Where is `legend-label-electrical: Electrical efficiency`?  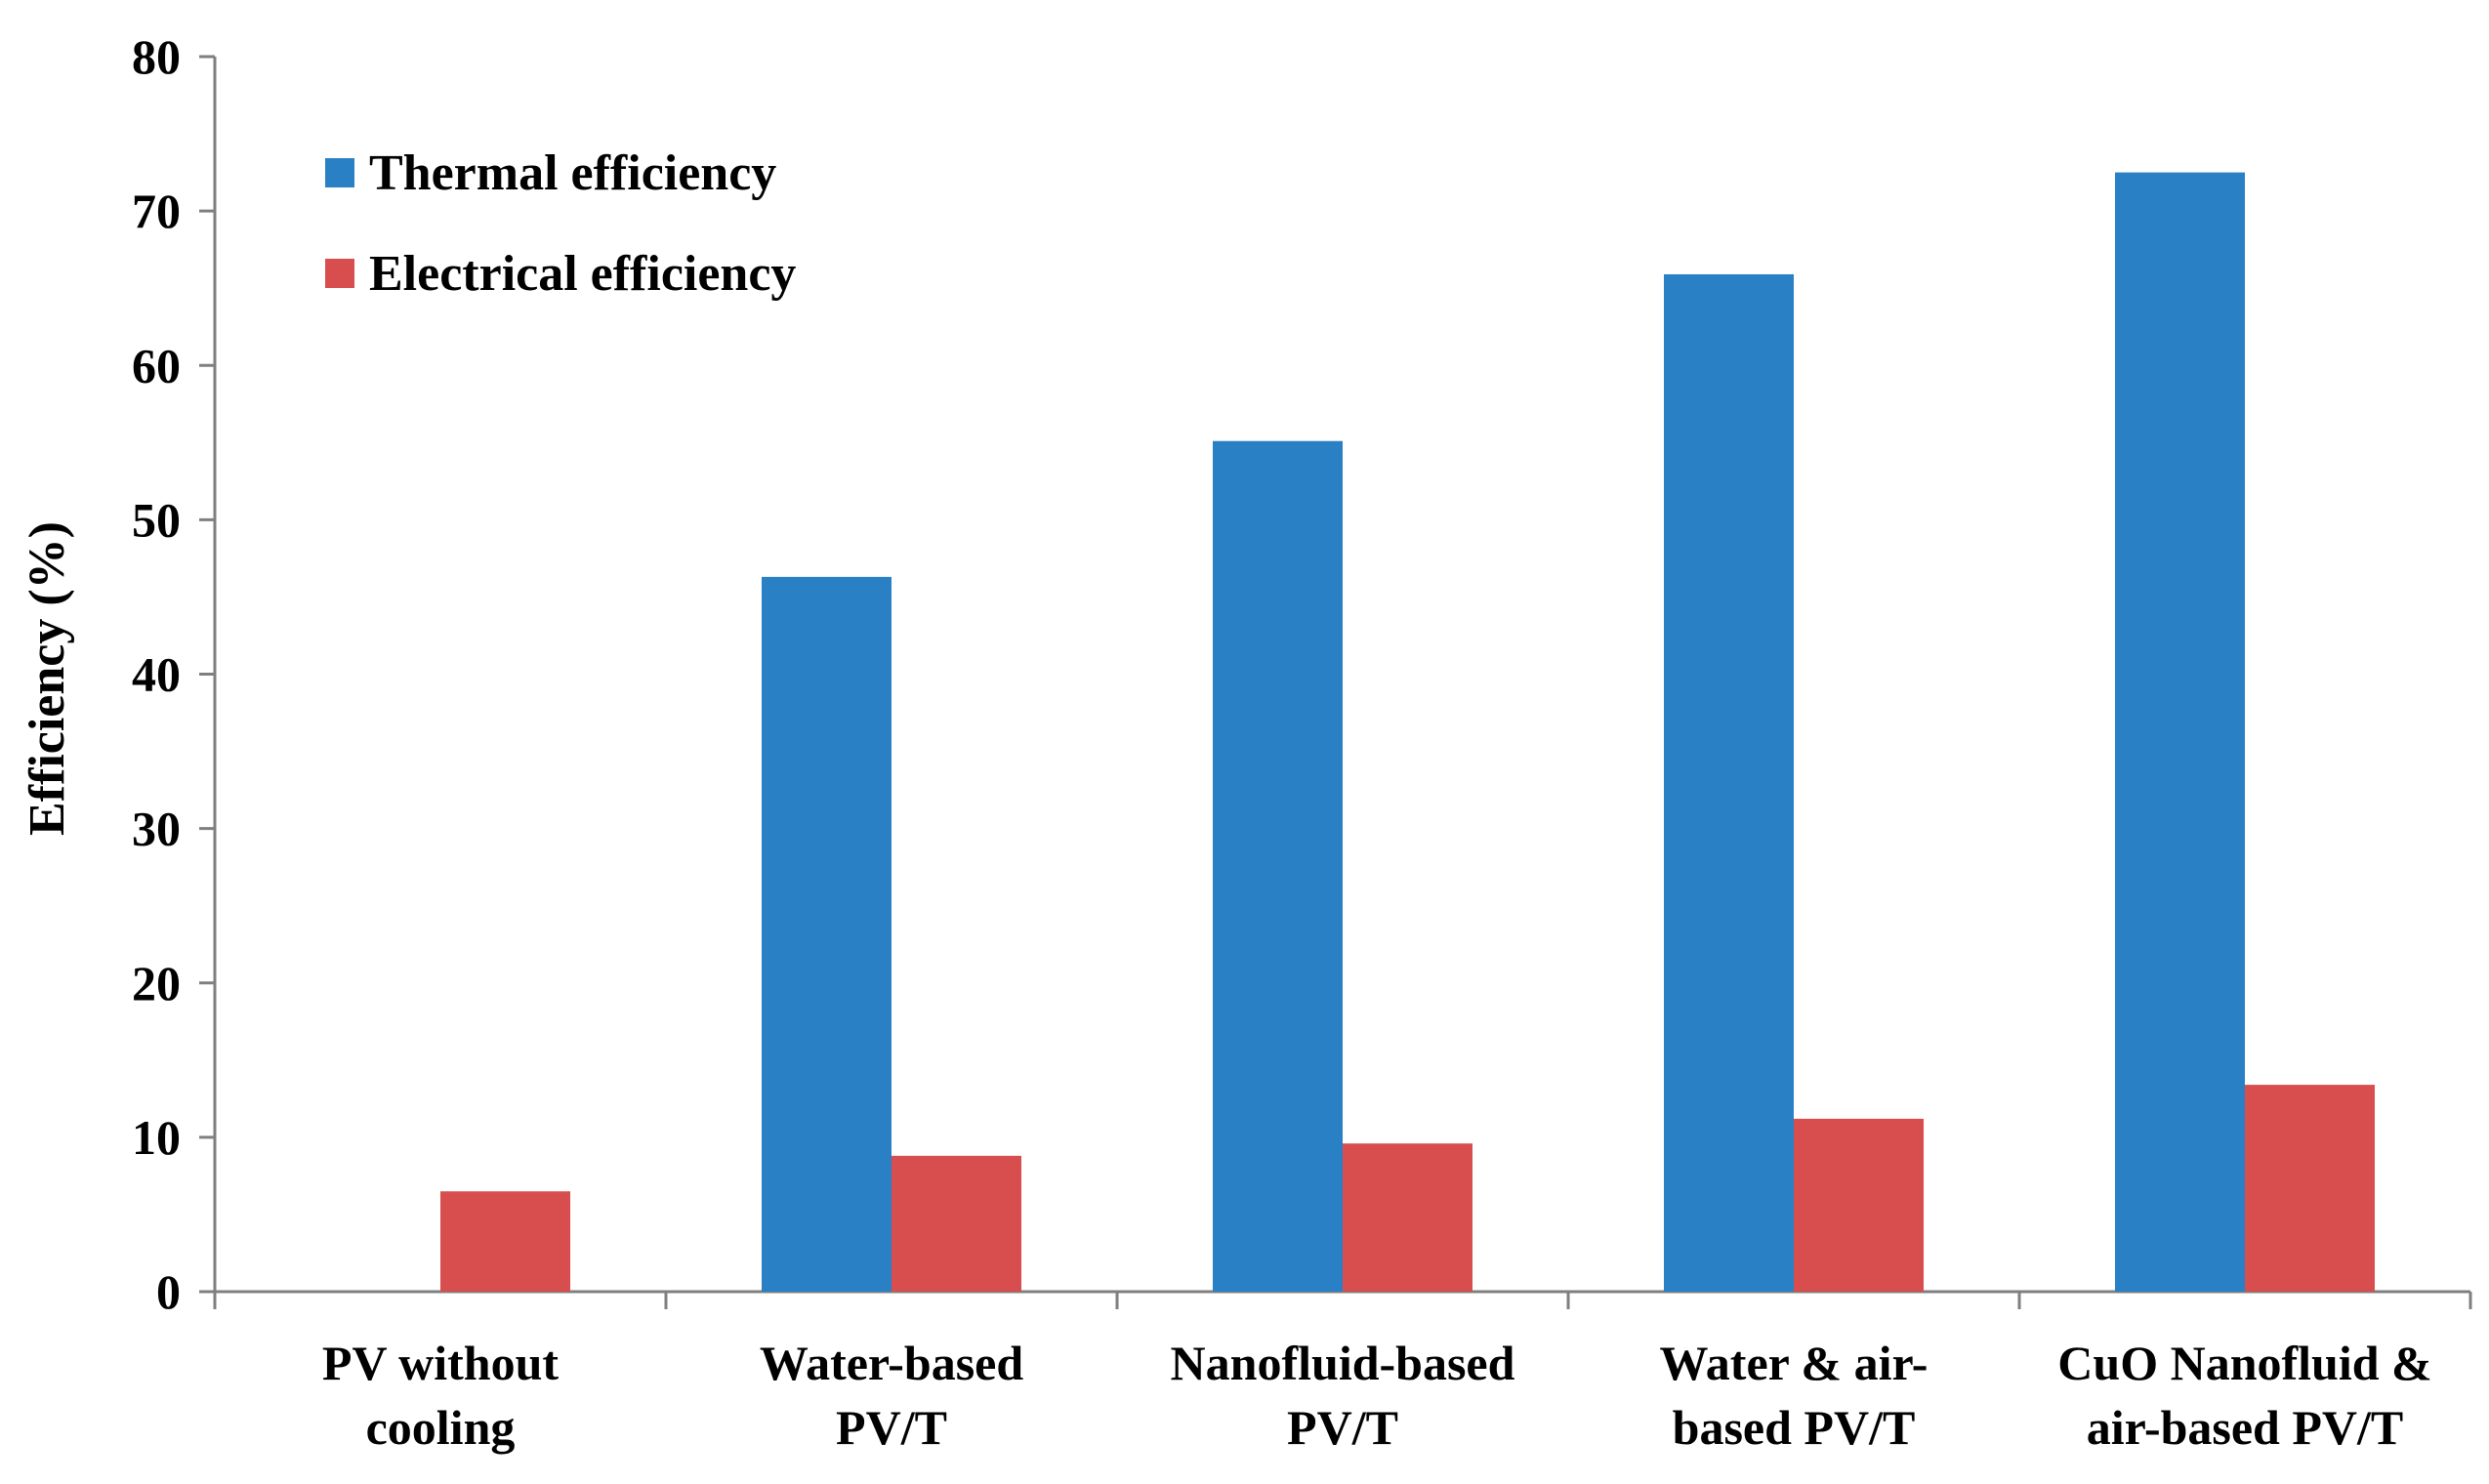 legend-label-electrical: Electrical efficiency is located at coordinates (582, 274).